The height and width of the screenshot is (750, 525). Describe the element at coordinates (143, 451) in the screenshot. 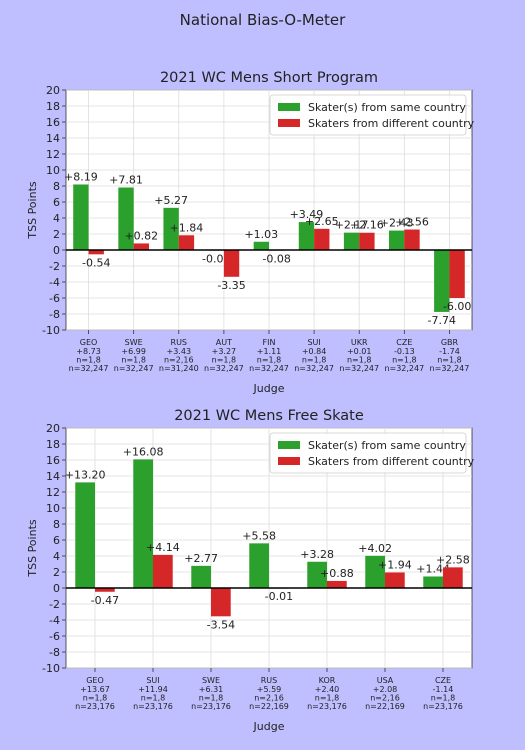

I see `bar-value-label: +16.08` at that location.